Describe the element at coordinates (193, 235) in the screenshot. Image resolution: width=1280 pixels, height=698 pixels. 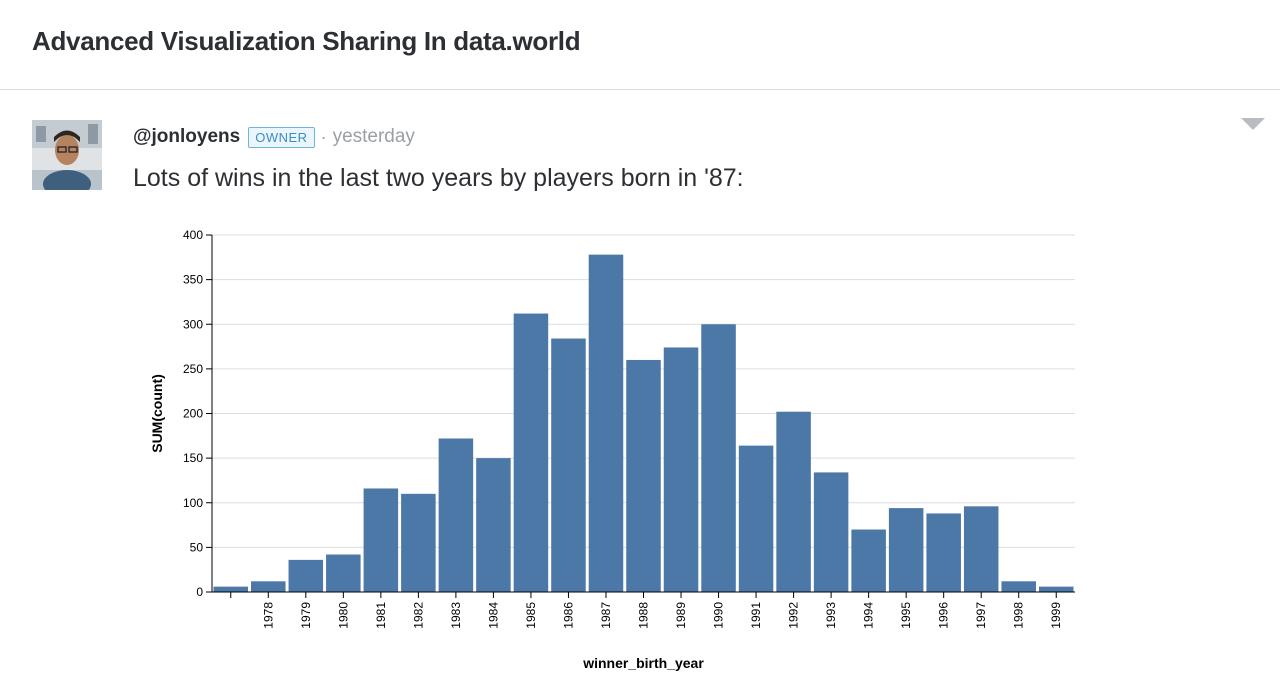
I see `y-tick-label: 400` at that location.